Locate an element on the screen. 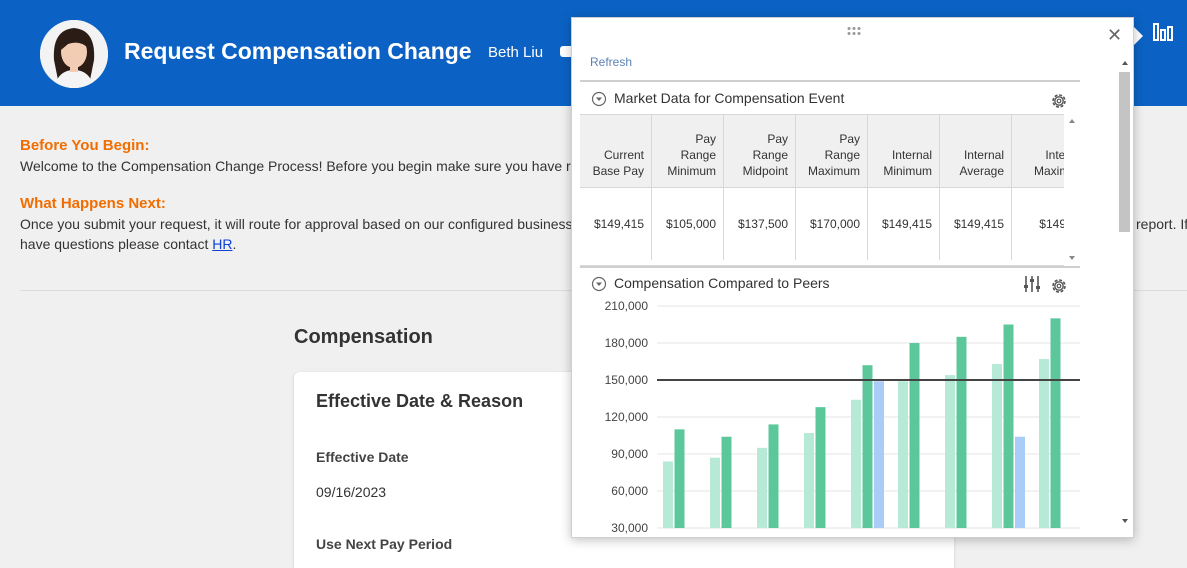  y-tick-label: 60,000 is located at coordinates (629, 491).